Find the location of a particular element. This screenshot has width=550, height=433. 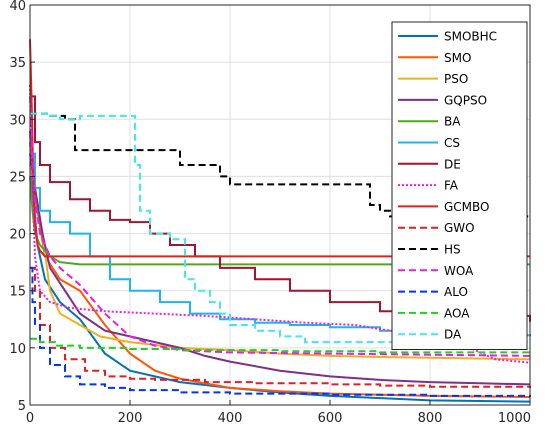

legend-label-ba: BA is located at coordinates (452, 122).